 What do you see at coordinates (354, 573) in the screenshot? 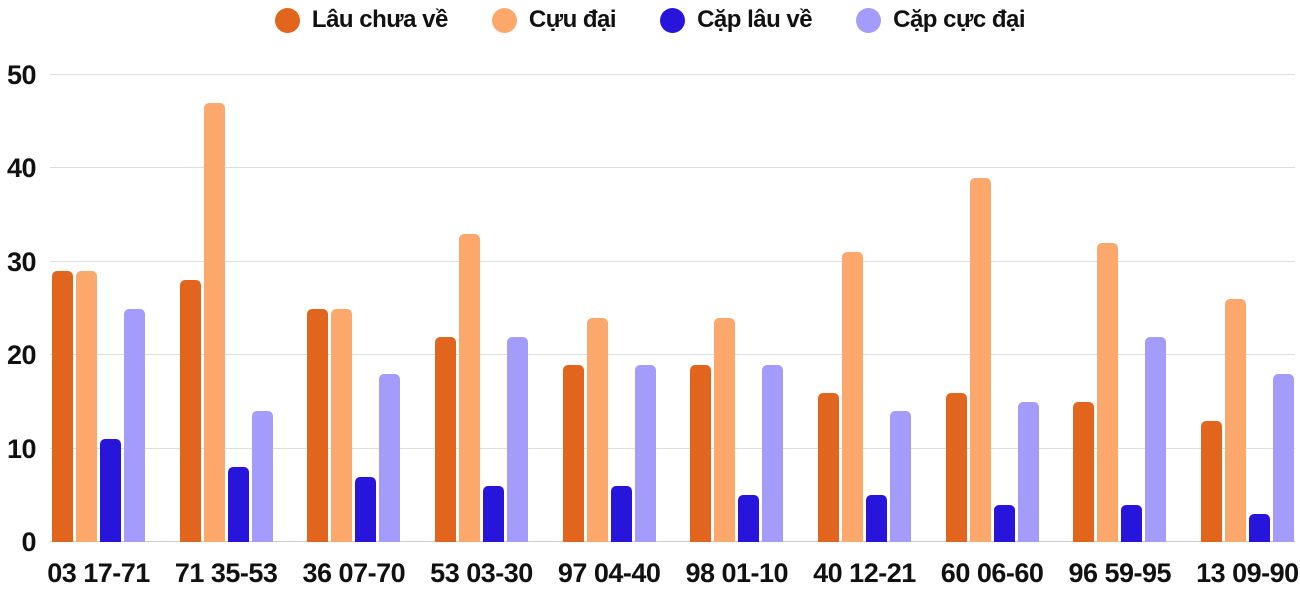
I see `x-category-label: 36 07-70` at bounding box center [354, 573].